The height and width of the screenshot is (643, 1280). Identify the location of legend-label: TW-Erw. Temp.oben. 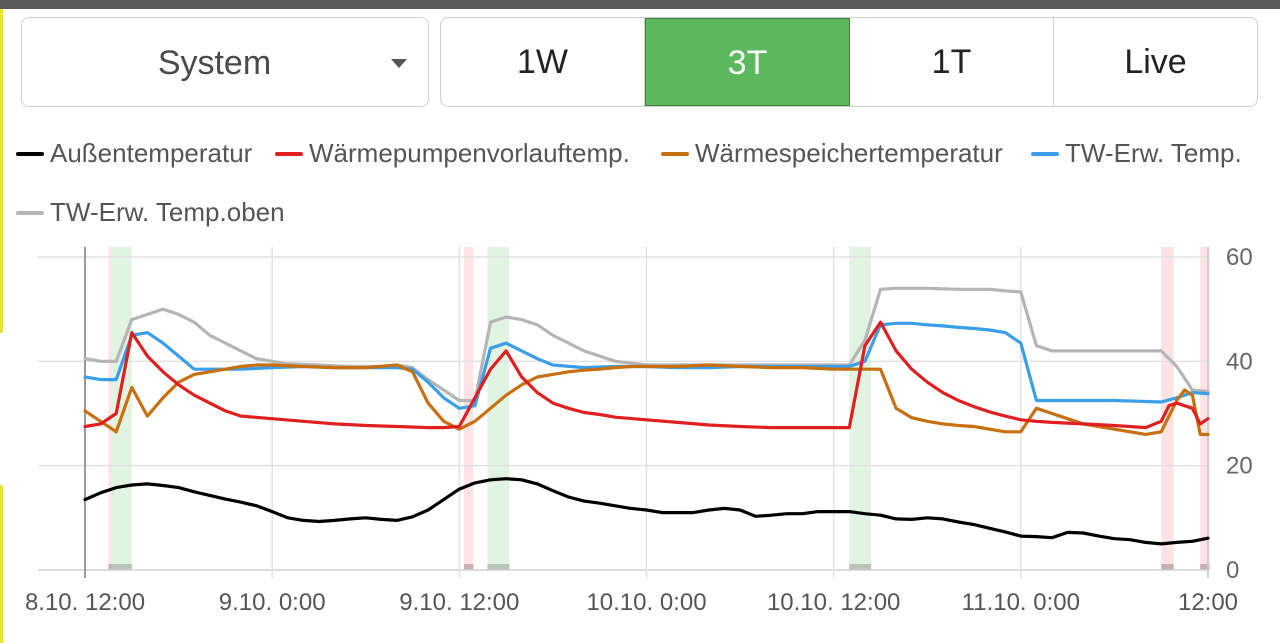
(167, 212).